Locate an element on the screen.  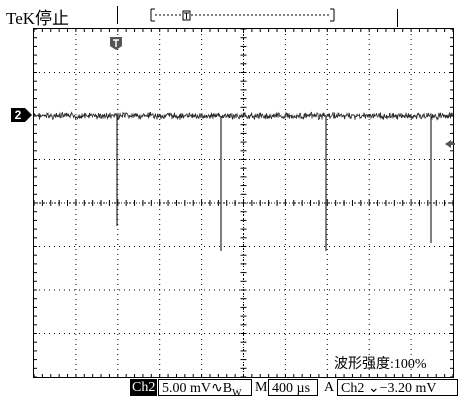
cursor-bar is located at coordinates (117, 15).